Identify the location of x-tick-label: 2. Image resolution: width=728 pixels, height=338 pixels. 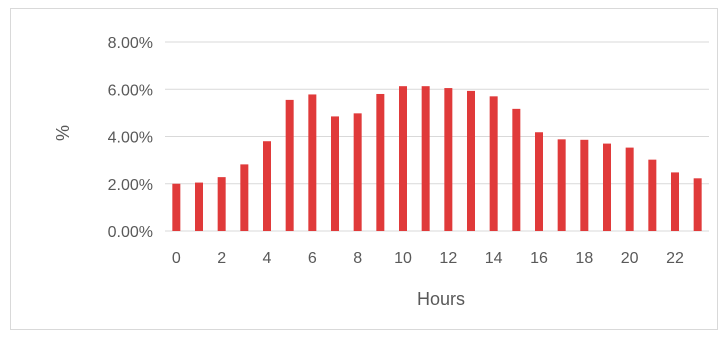
(221, 258).